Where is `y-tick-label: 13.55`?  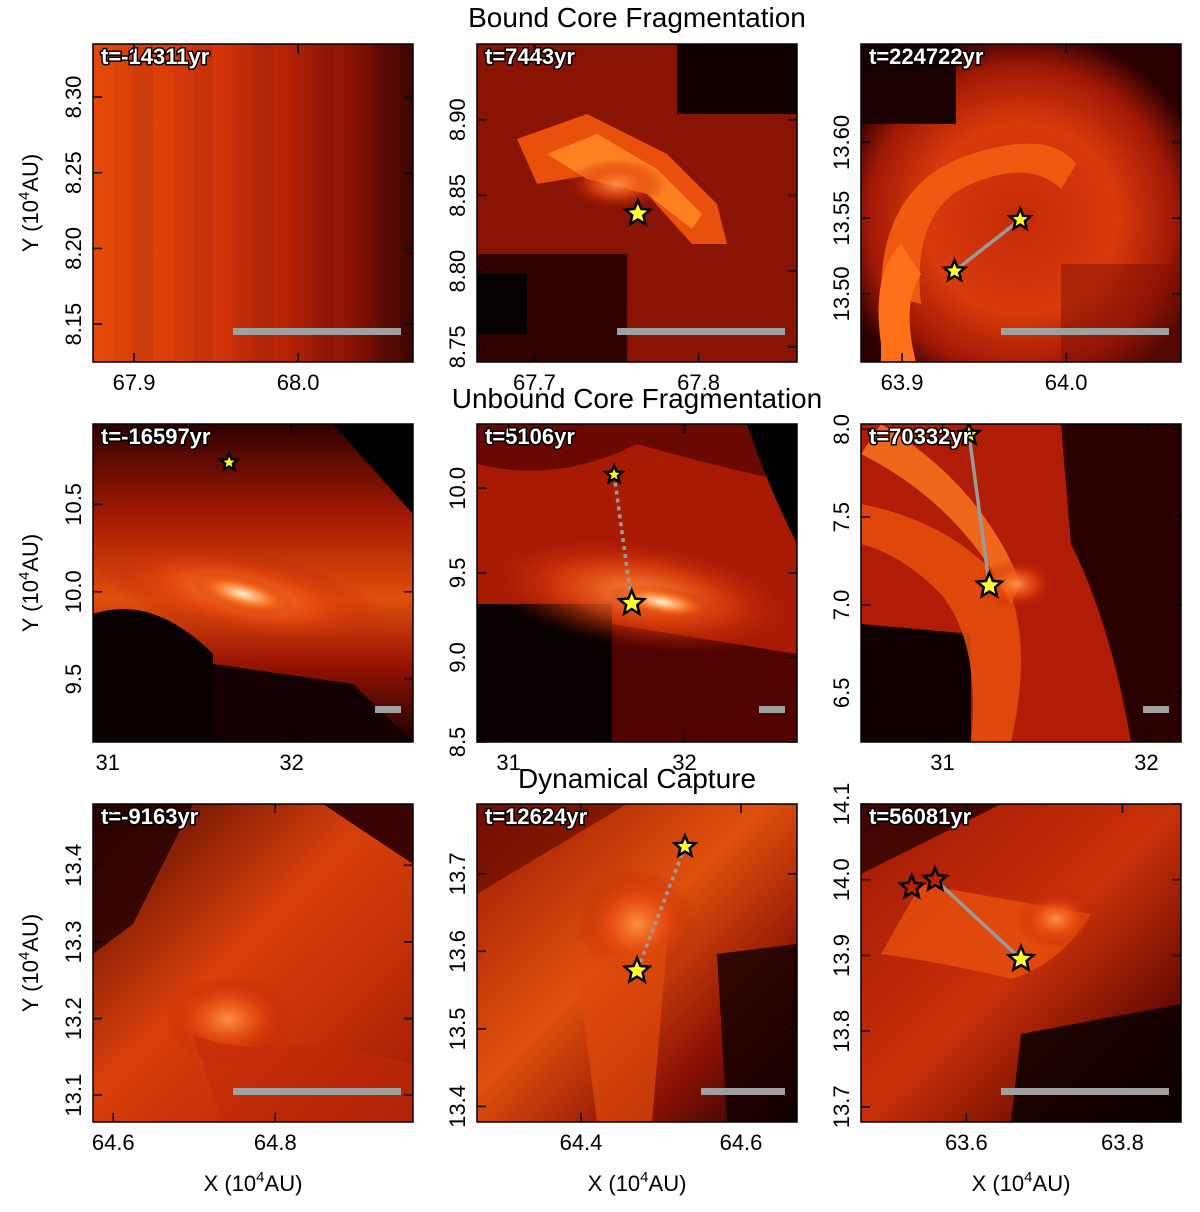 y-tick-label: 13.55 is located at coordinates (841, 218).